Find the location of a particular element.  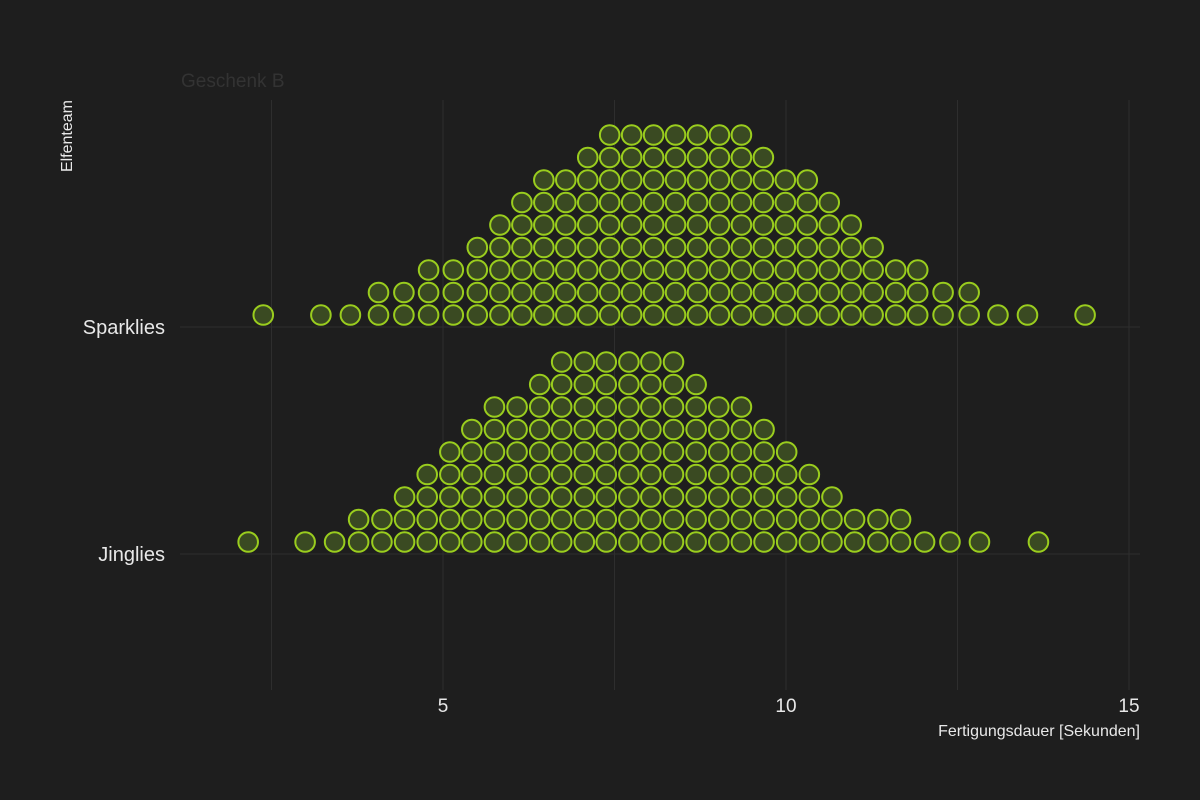

x-tick-label: 15 is located at coordinates (1128, 706).